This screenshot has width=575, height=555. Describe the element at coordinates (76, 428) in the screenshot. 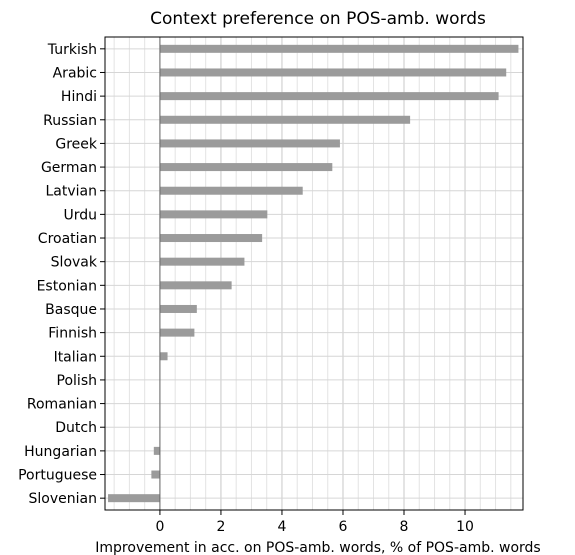

I see `y-tick-label: Dutch` at that location.